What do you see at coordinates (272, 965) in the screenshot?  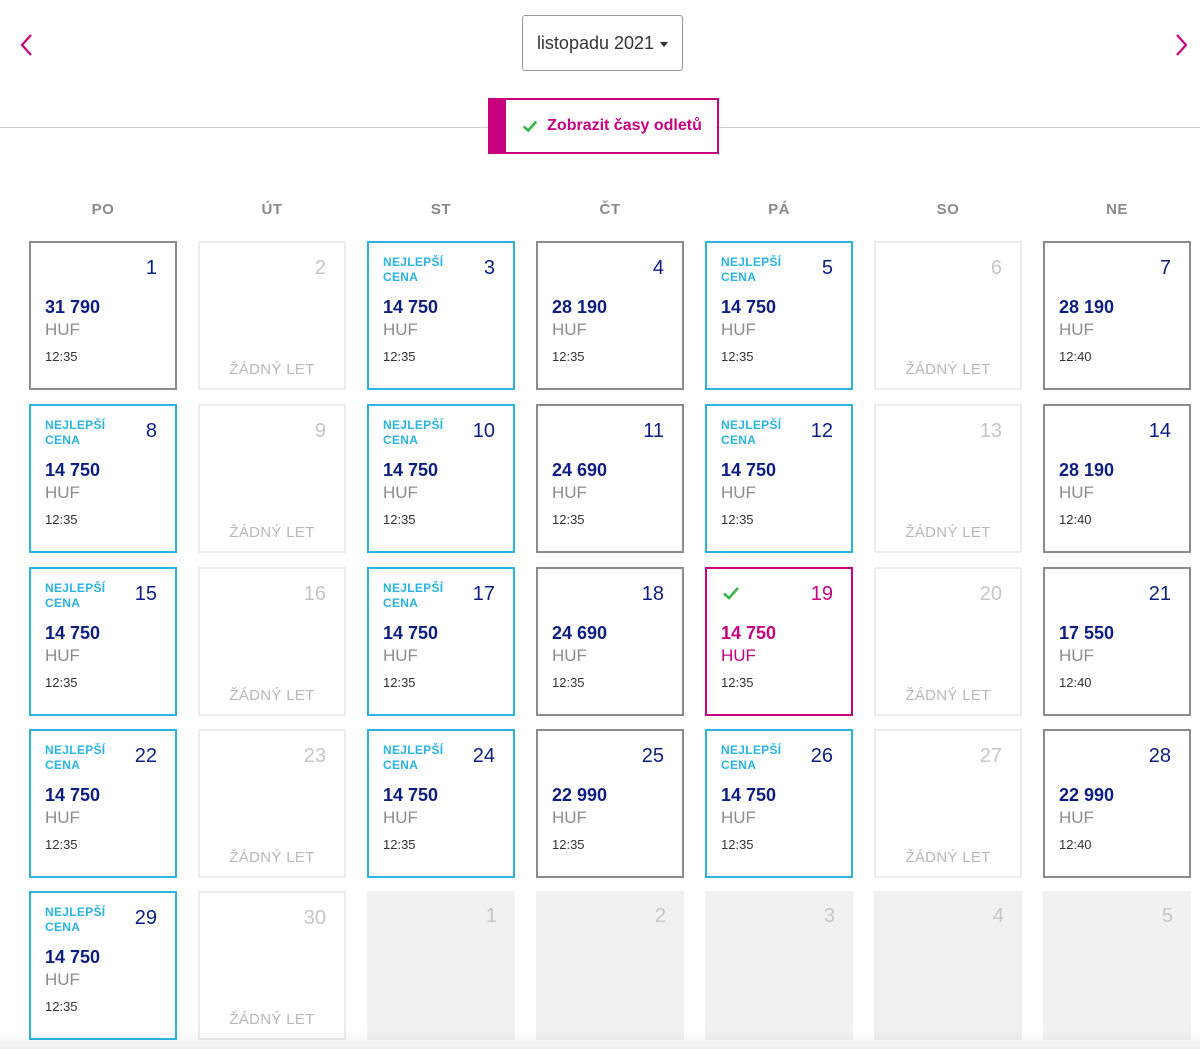 I see `calendar-day: 30 ŽÁDNÝ LET` at bounding box center [272, 965].